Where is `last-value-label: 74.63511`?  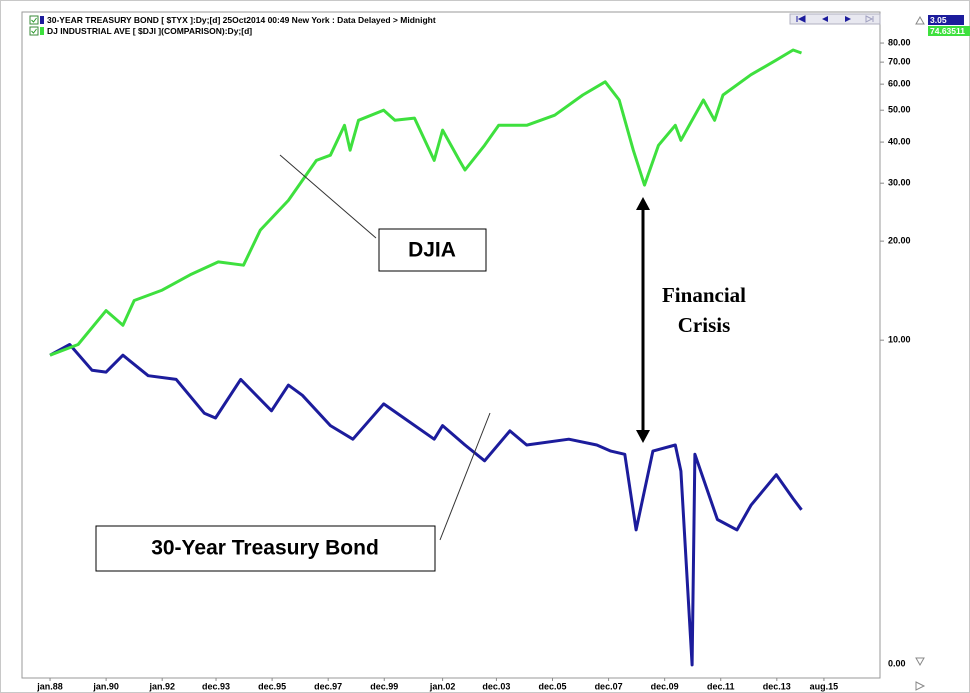
last-value-label: 74.63511 is located at coordinates (947, 31).